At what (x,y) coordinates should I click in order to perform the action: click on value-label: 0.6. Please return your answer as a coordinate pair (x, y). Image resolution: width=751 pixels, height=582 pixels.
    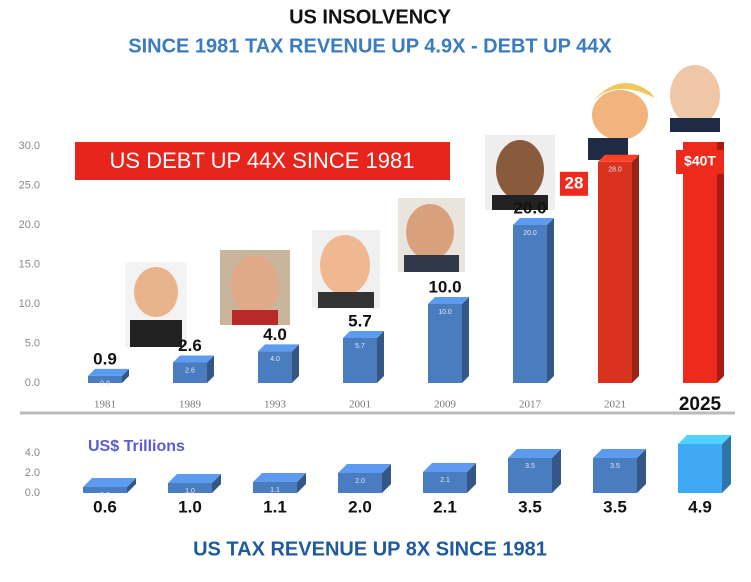
    Looking at the image, I should click on (105, 506).